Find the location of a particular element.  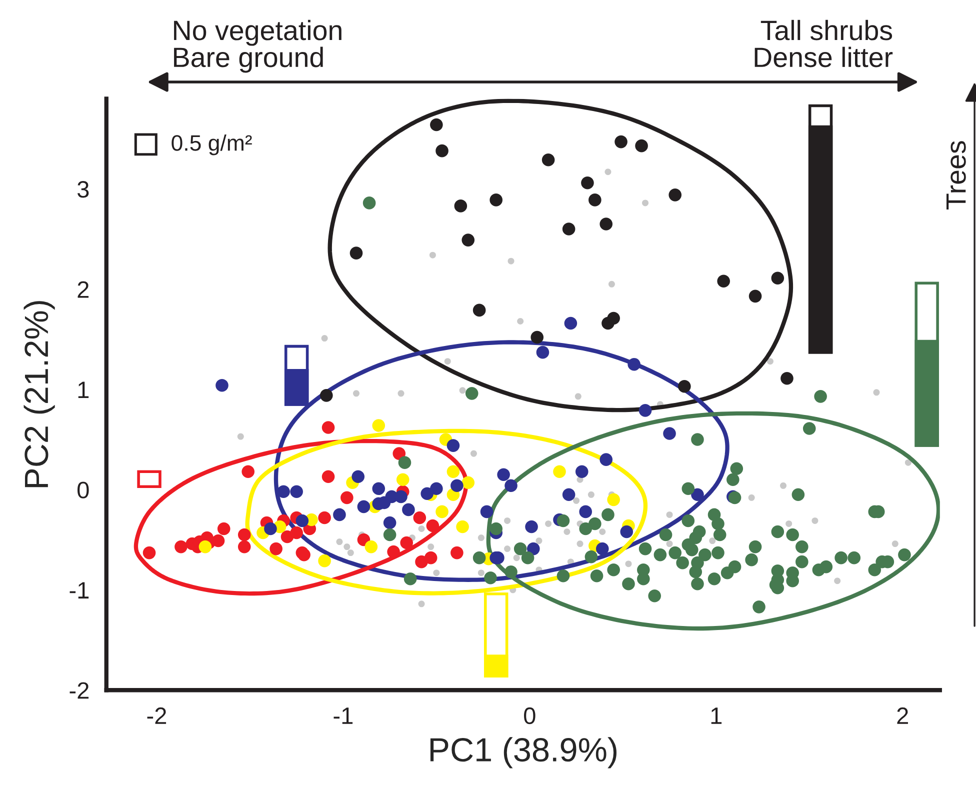

text: No vegetation Bare ground is located at coordinates (258, 46).